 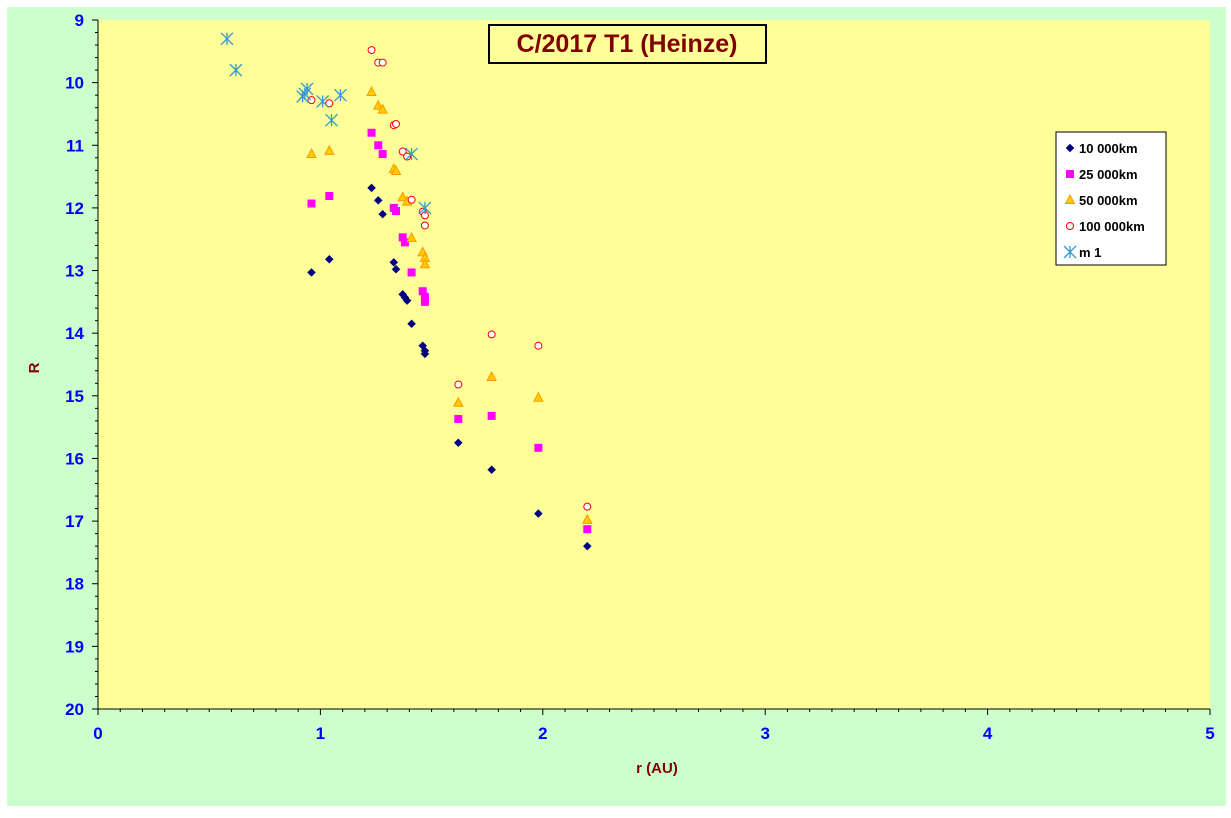 I want to click on y-tick-label: 17, so click(x=74, y=521).